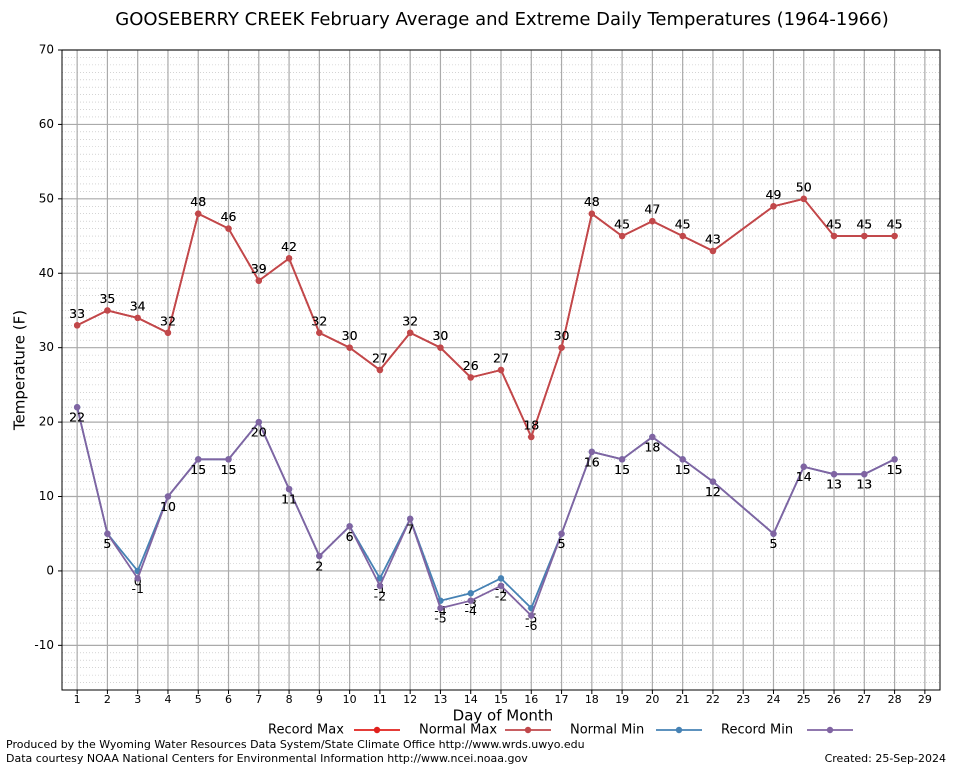  Describe the element at coordinates (864, 484) in the screenshot. I see `value-label: 13` at that location.